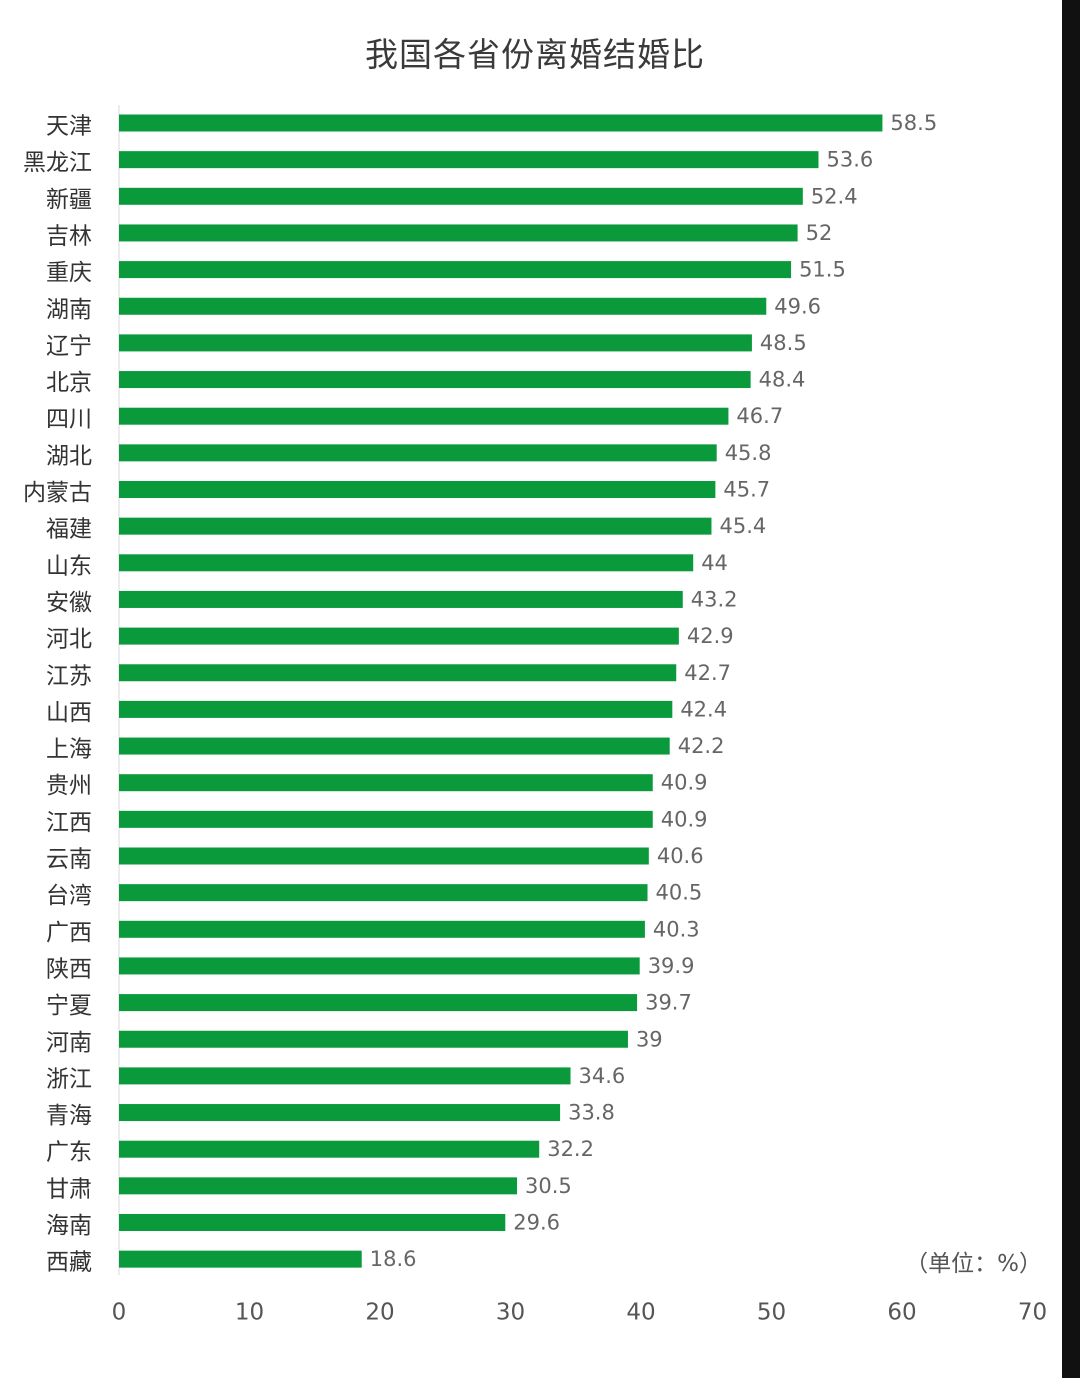  What do you see at coordinates (249, 1313) in the screenshot?
I see `x-tick-label: 10` at bounding box center [249, 1313].